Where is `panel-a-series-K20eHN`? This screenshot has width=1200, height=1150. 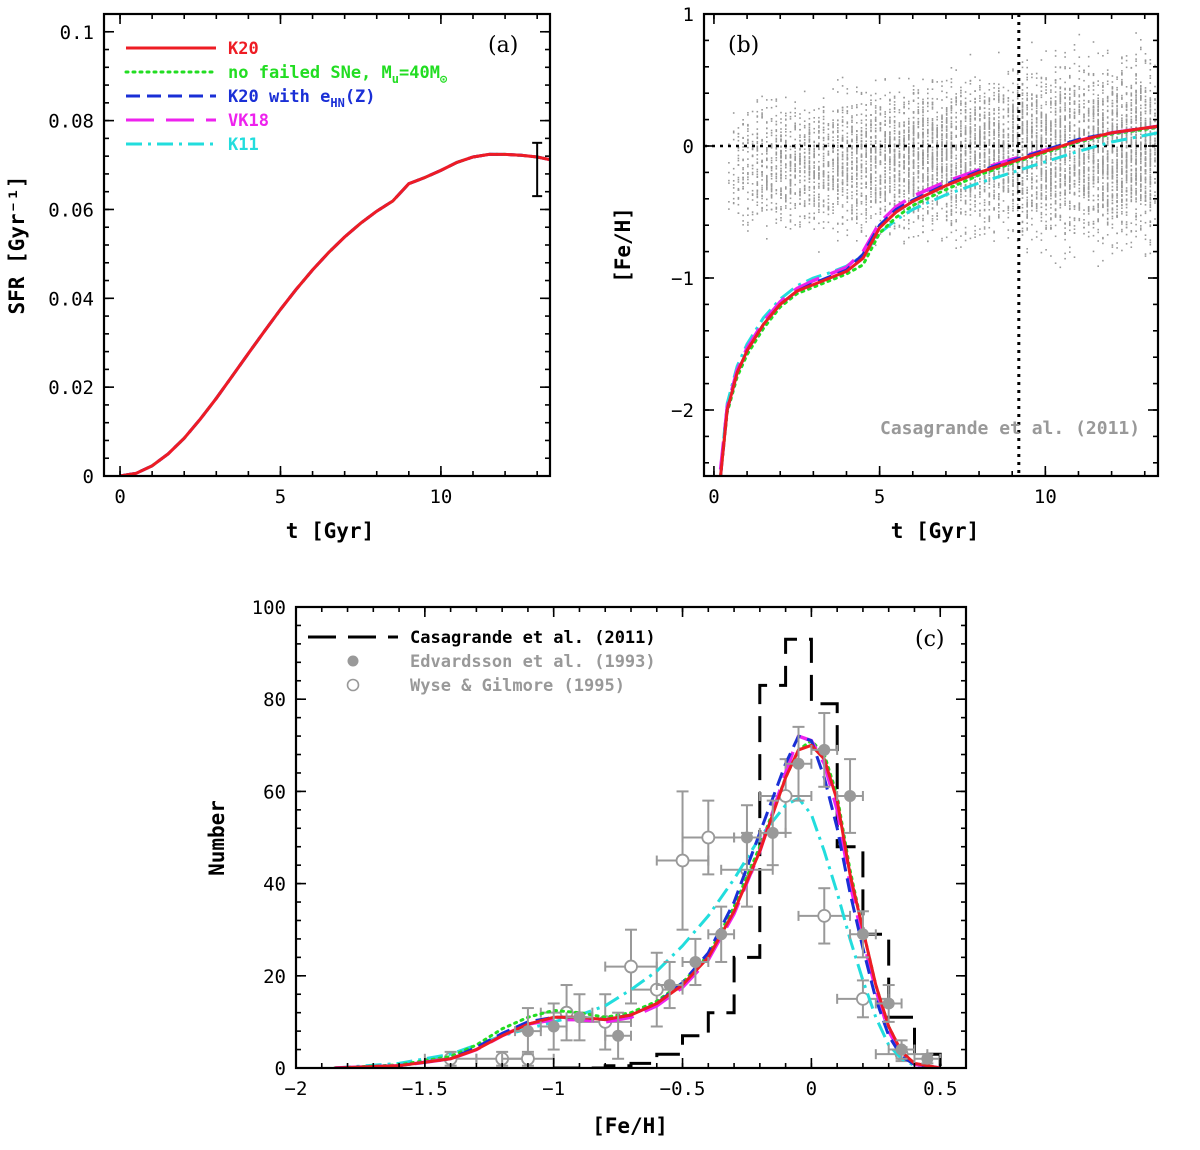
panel-a-series-K20eHN is located at coordinates (334, 314).